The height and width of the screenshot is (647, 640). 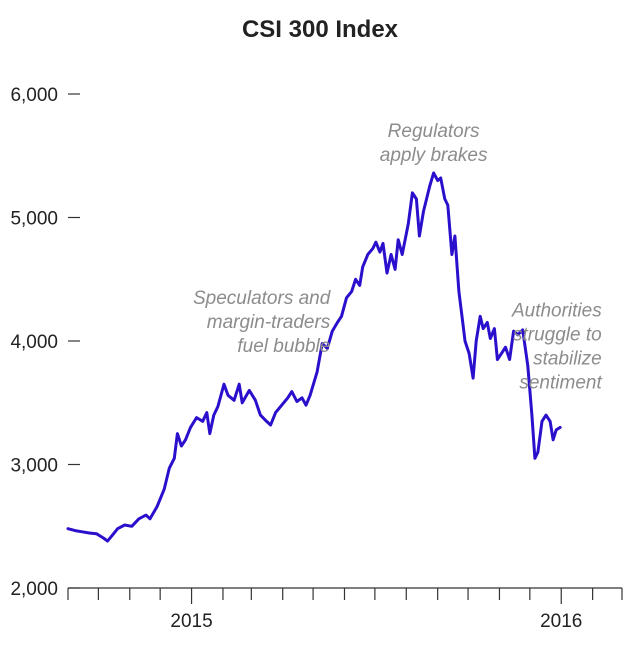 What do you see at coordinates (556, 310) in the screenshot?
I see `annotation-line: Authorities` at bounding box center [556, 310].